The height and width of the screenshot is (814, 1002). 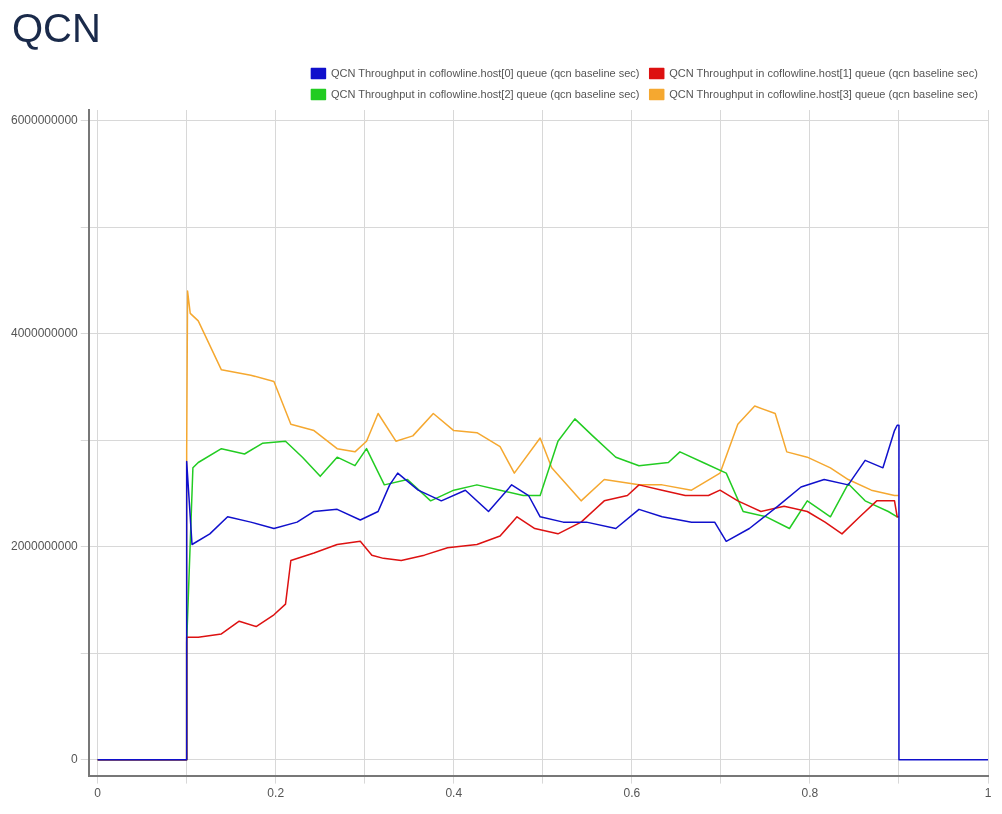 I want to click on y-tick-label: 0, so click(x=75, y=758).